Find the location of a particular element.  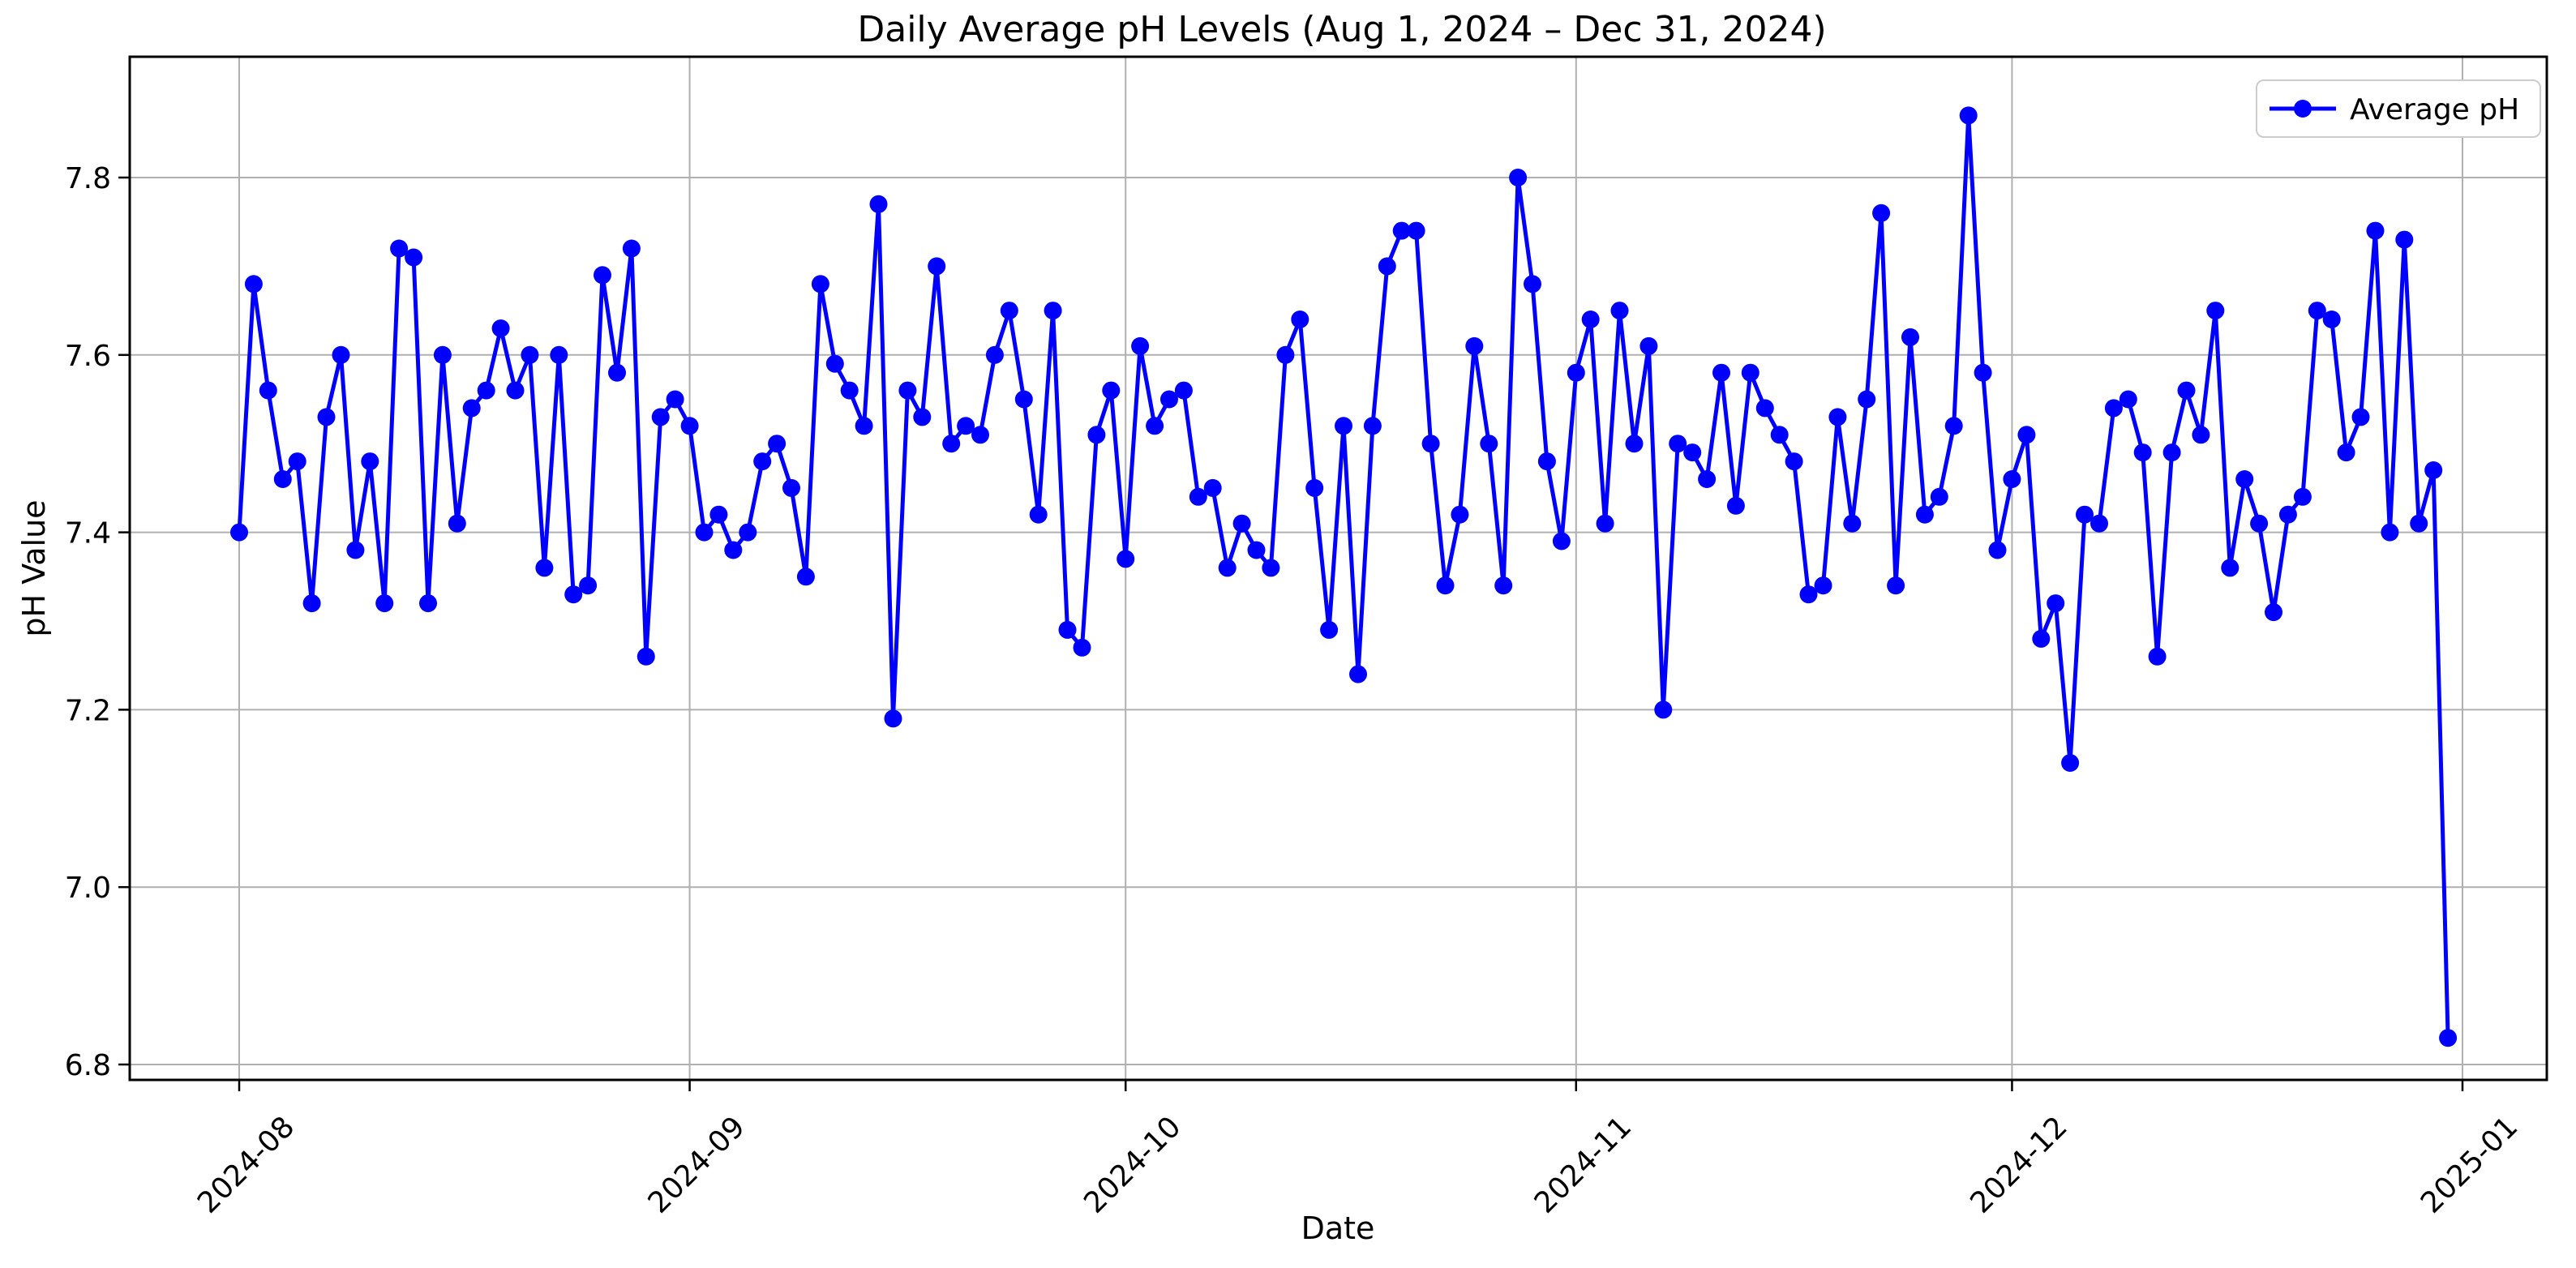

legend-marker-icon is located at coordinates (2303, 109).